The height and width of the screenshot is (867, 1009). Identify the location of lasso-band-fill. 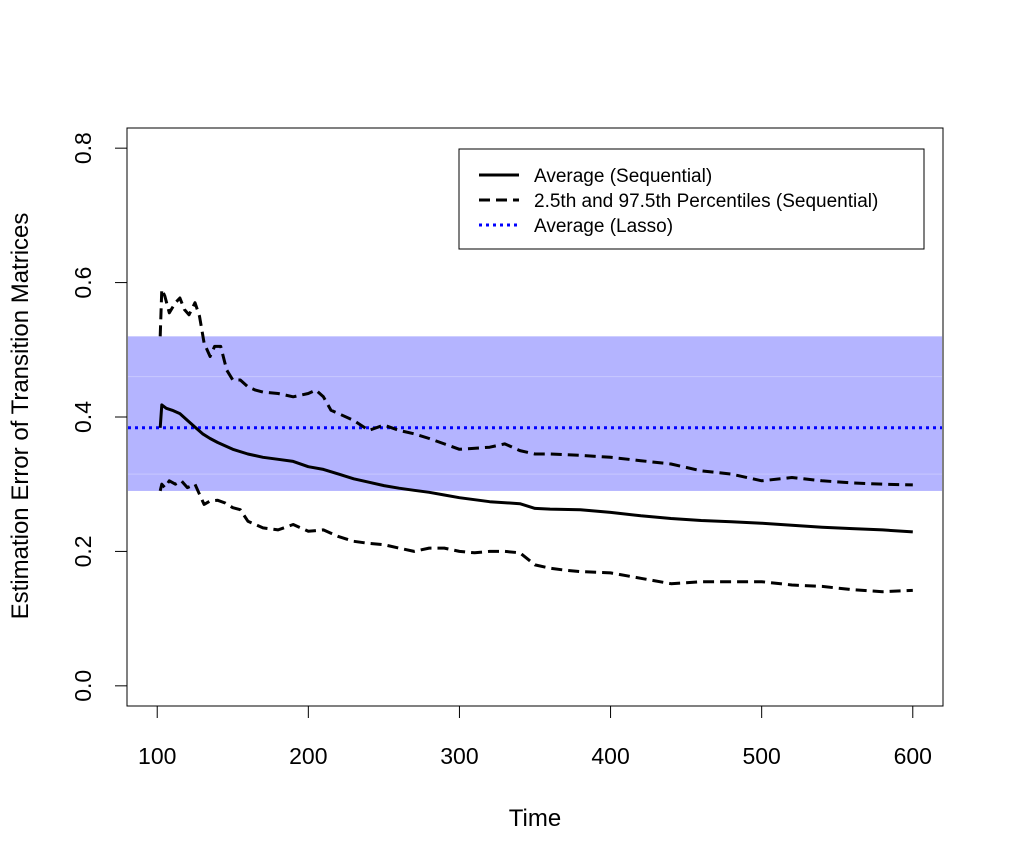
(535, 413).